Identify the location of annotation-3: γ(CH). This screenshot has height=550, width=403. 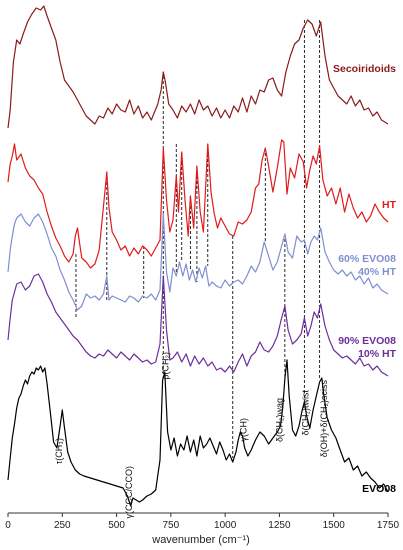
(243, 430).